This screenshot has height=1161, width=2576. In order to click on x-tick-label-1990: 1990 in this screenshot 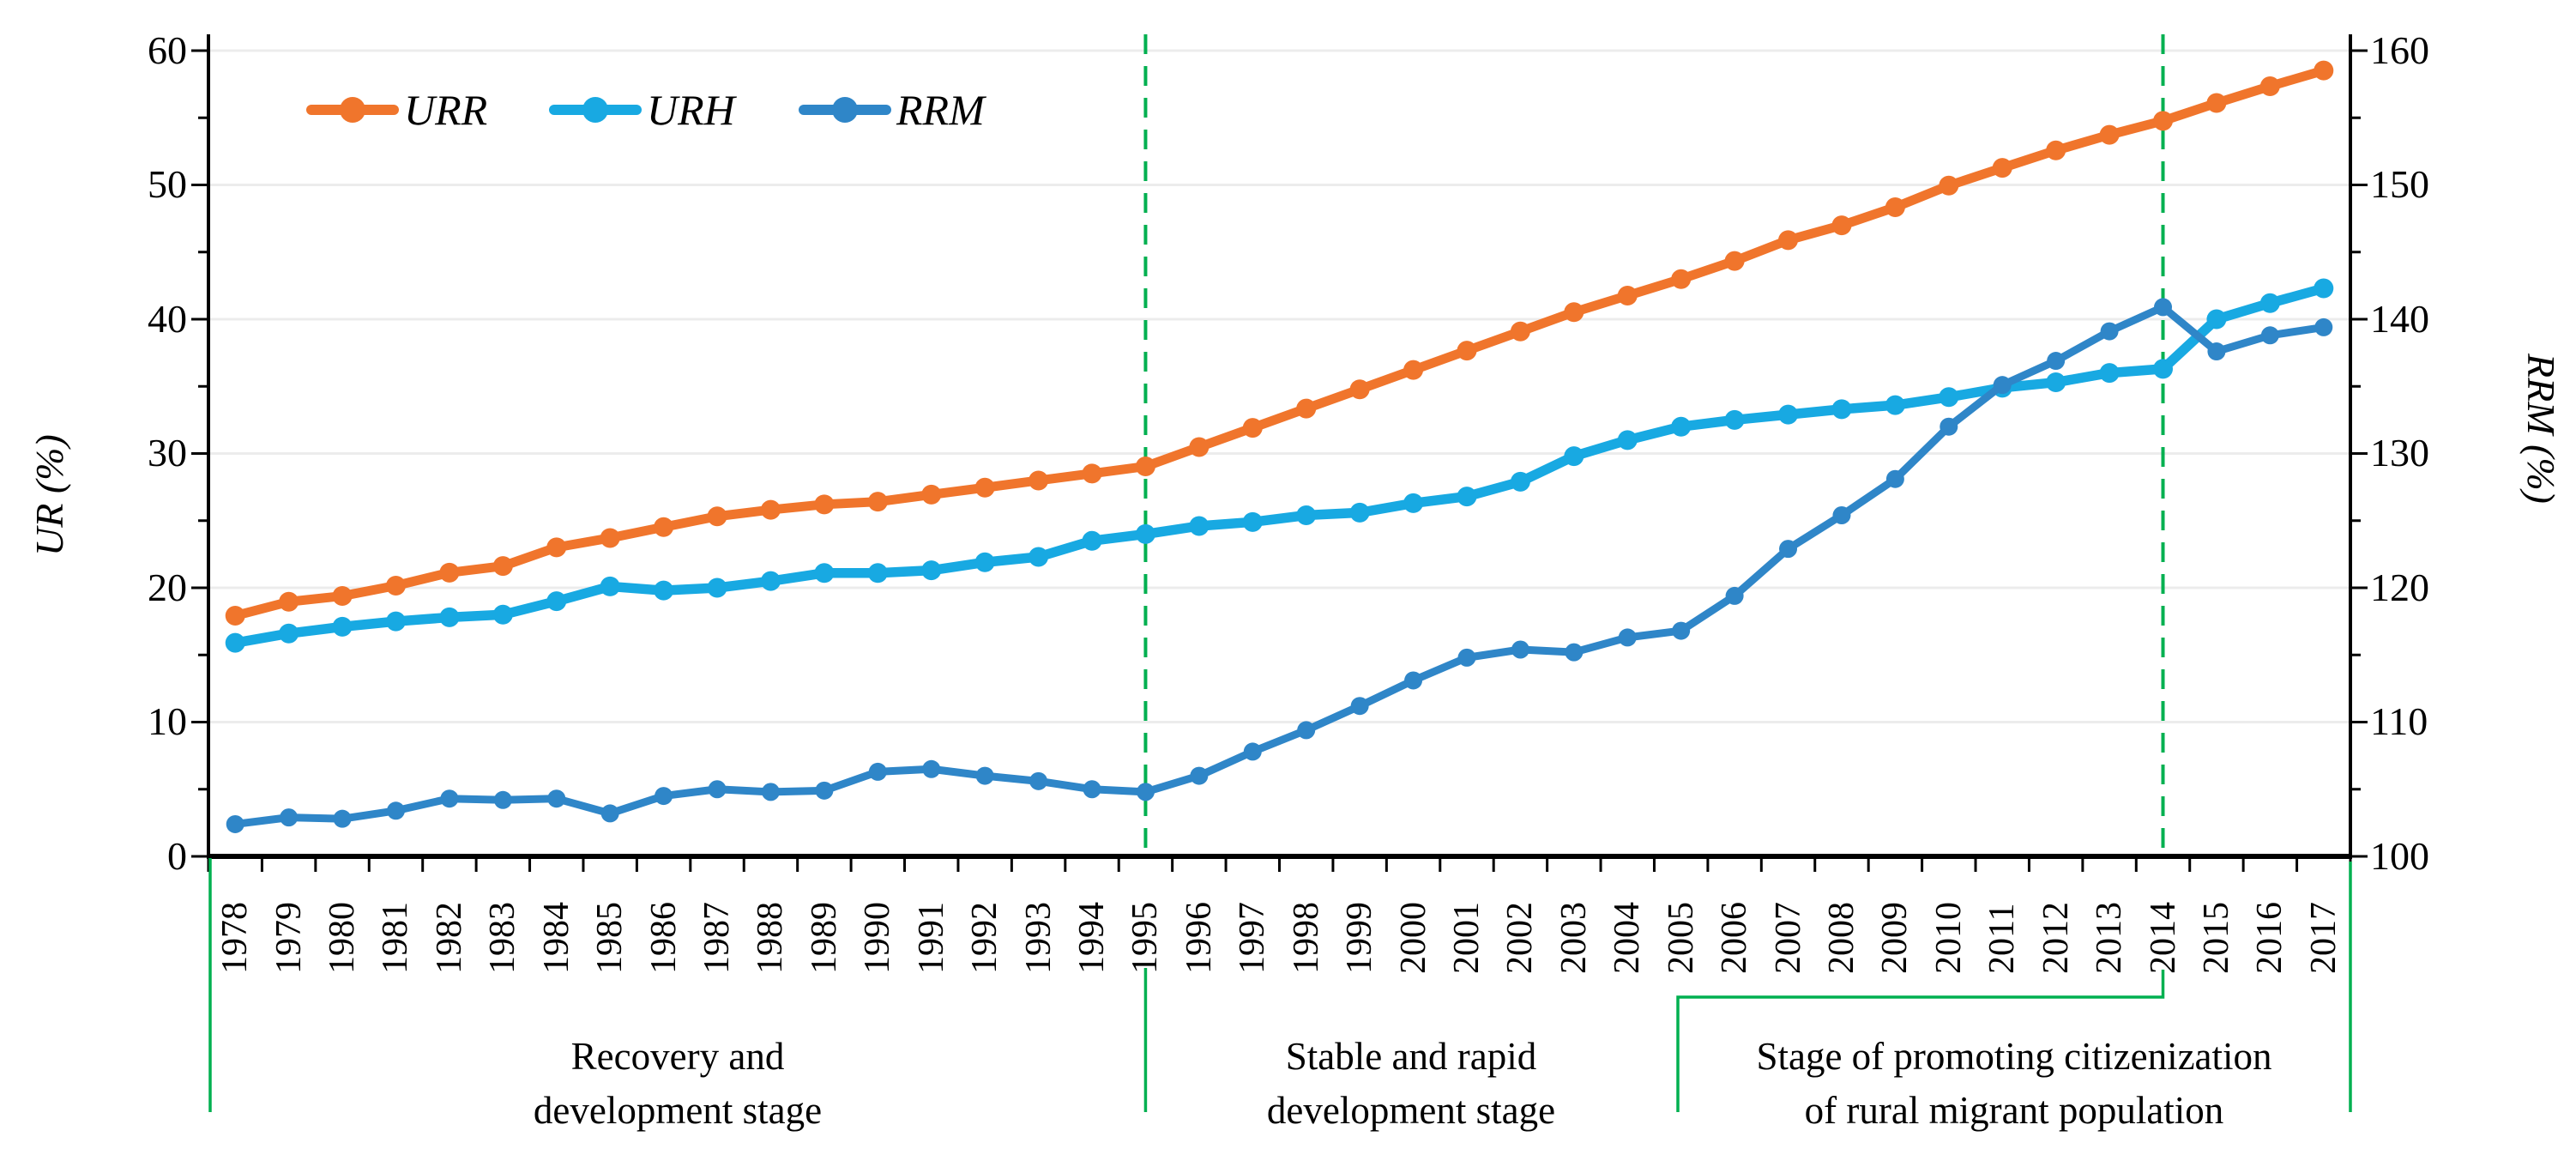, I will do `click(878, 938)`.